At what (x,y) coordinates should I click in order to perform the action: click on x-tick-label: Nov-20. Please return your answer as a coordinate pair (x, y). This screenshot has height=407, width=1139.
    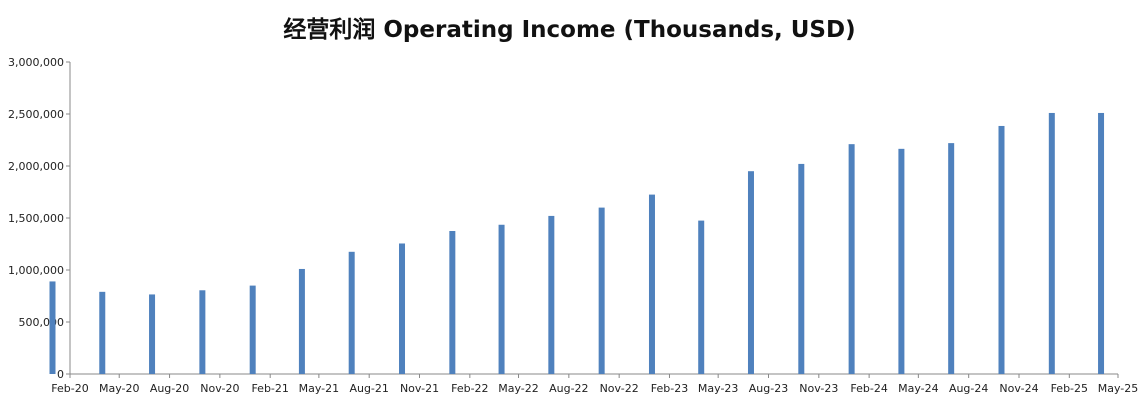
    Looking at the image, I should click on (219, 388).